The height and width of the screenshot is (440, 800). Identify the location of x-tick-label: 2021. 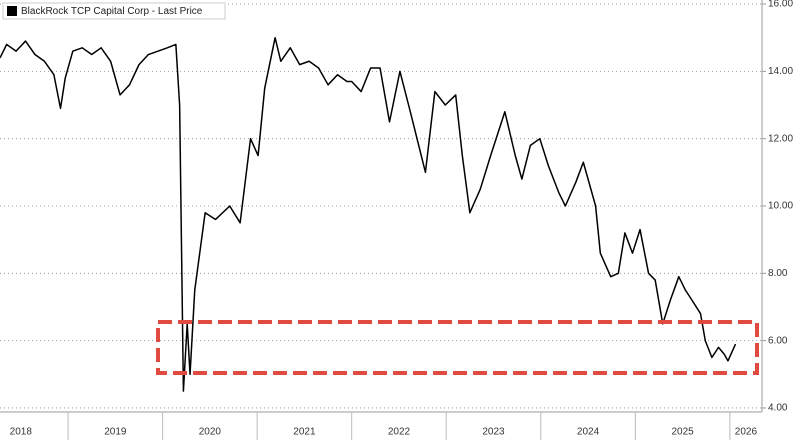
(304, 432).